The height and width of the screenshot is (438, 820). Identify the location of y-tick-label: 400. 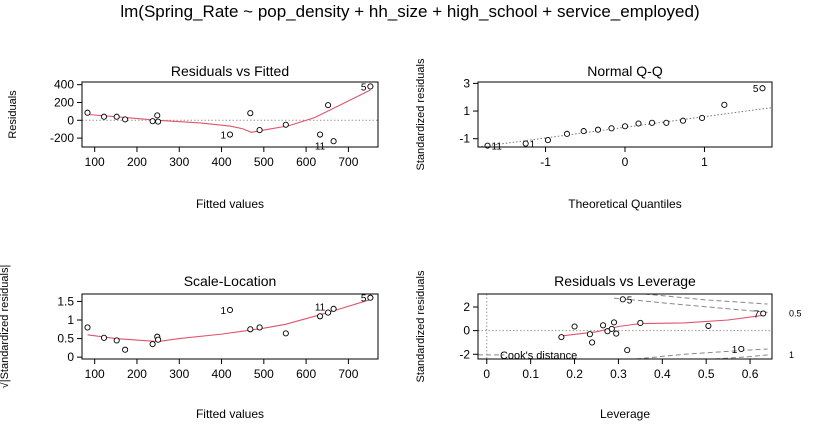
(64, 85).